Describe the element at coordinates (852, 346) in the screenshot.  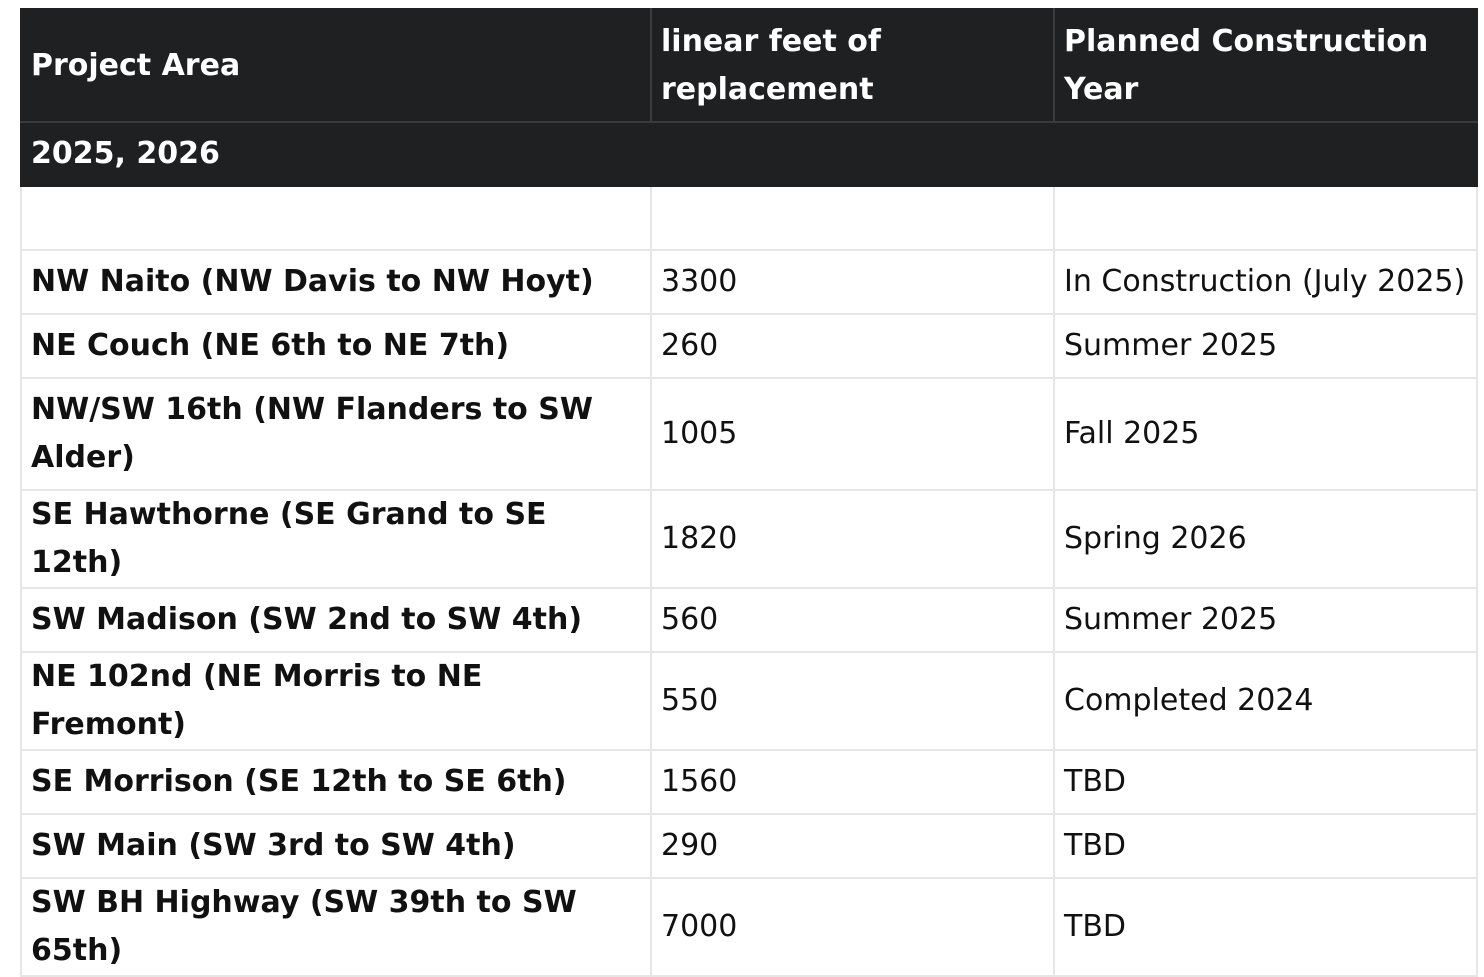
I see `linear-feet-cell: 260` at that location.